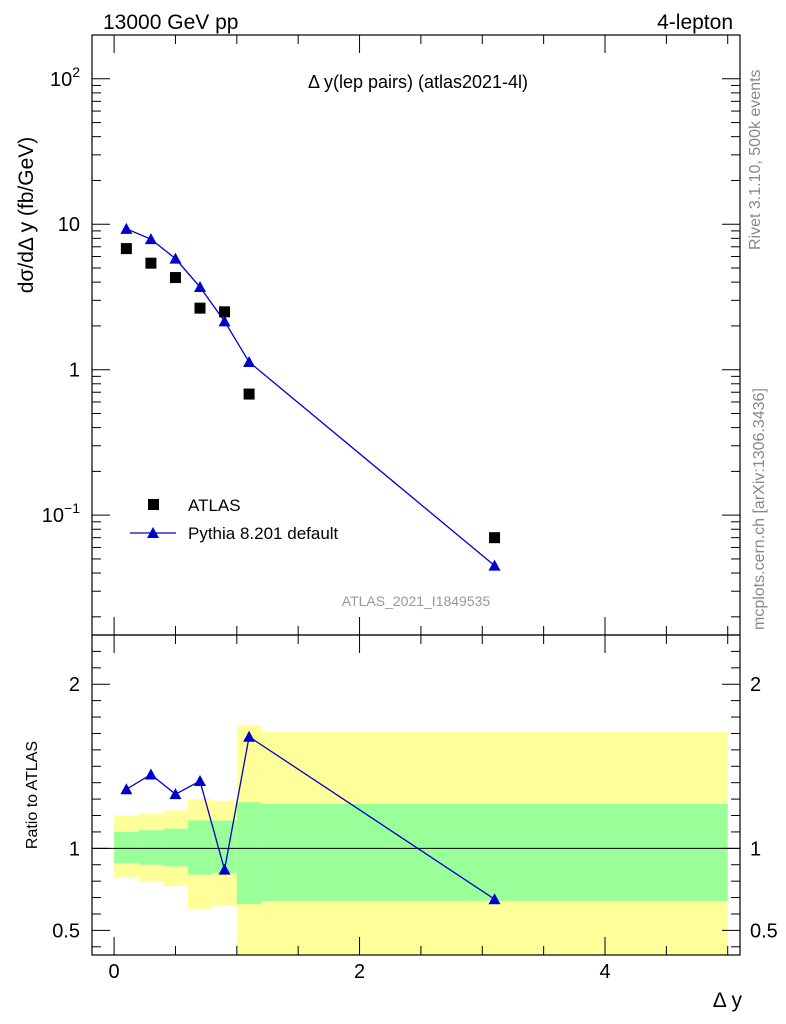 Image resolution: width=786 pixels, height=1024 pixels. I want to click on process-label: 4-lepton, so click(695, 22).